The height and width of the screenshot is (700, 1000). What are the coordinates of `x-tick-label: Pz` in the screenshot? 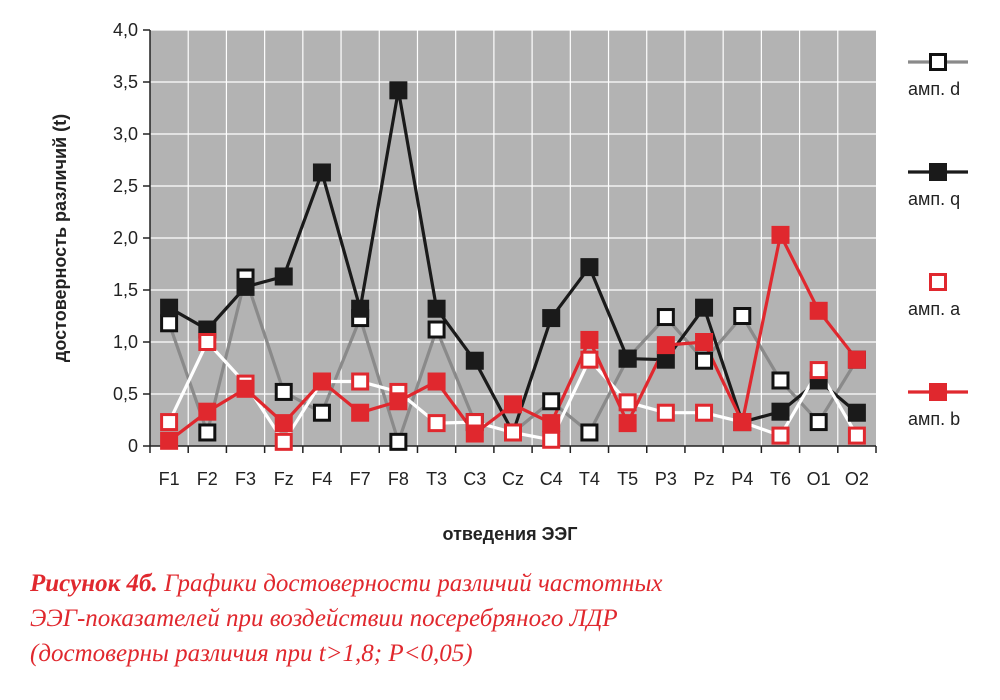 It's located at (704, 479).